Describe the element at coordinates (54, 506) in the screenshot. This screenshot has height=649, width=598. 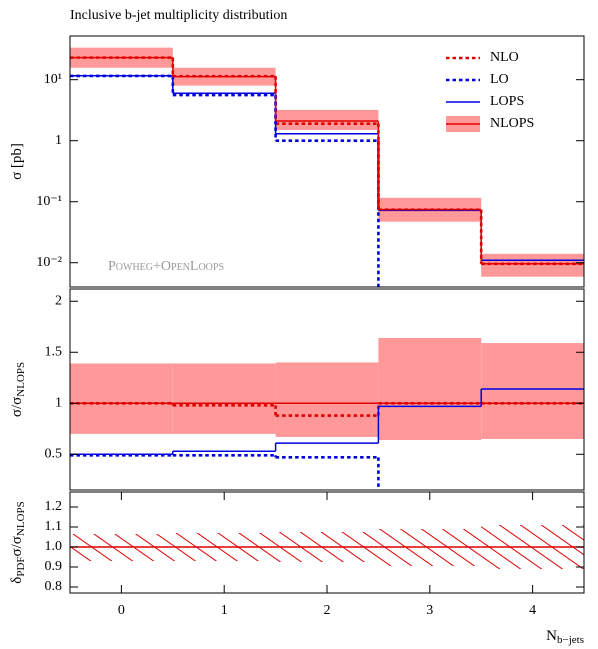
I see `y-tick-label: 1.2` at that location.